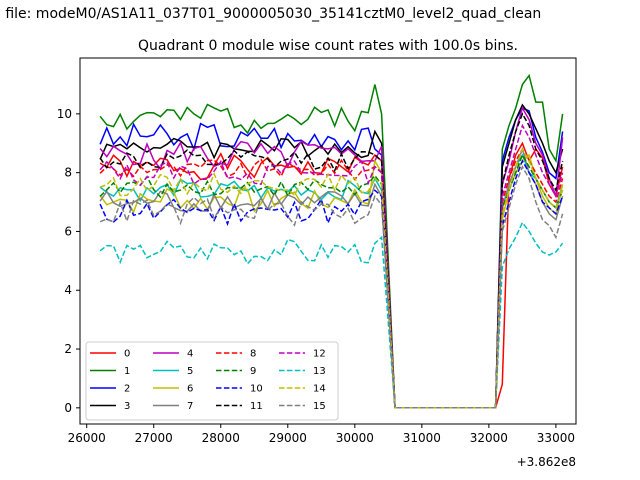 The image size is (640, 480). What do you see at coordinates (256, 389) in the screenshot?
I see `legend-label-10: 10` at bounding box center [256, 389].